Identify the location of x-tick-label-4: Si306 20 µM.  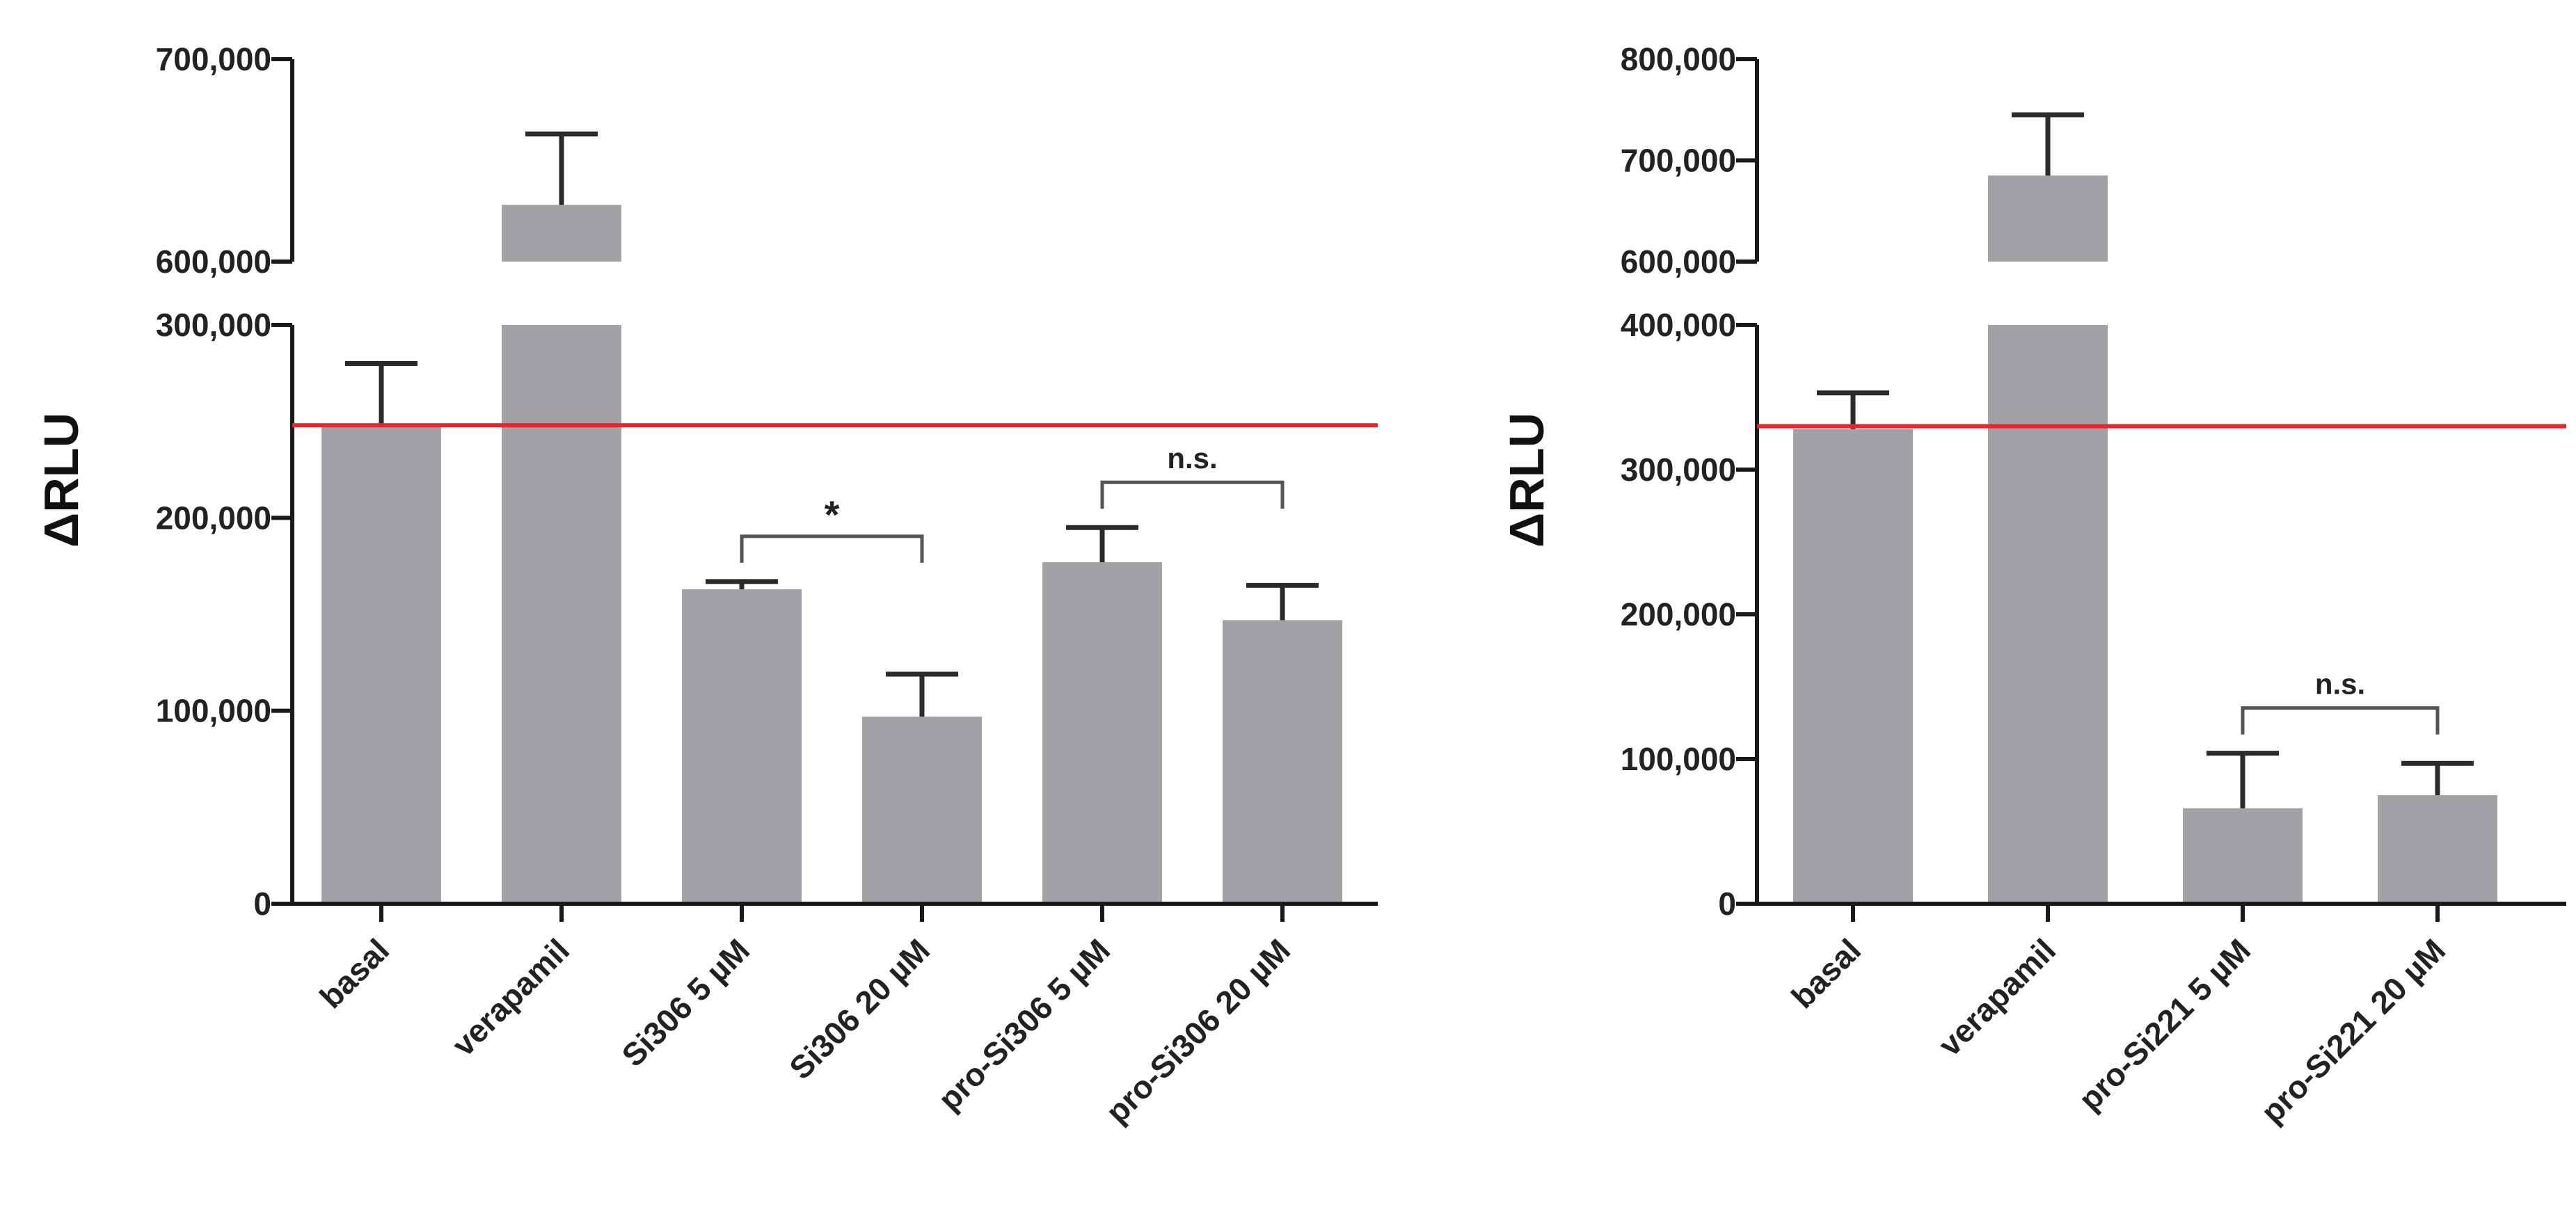
(859, 1009).